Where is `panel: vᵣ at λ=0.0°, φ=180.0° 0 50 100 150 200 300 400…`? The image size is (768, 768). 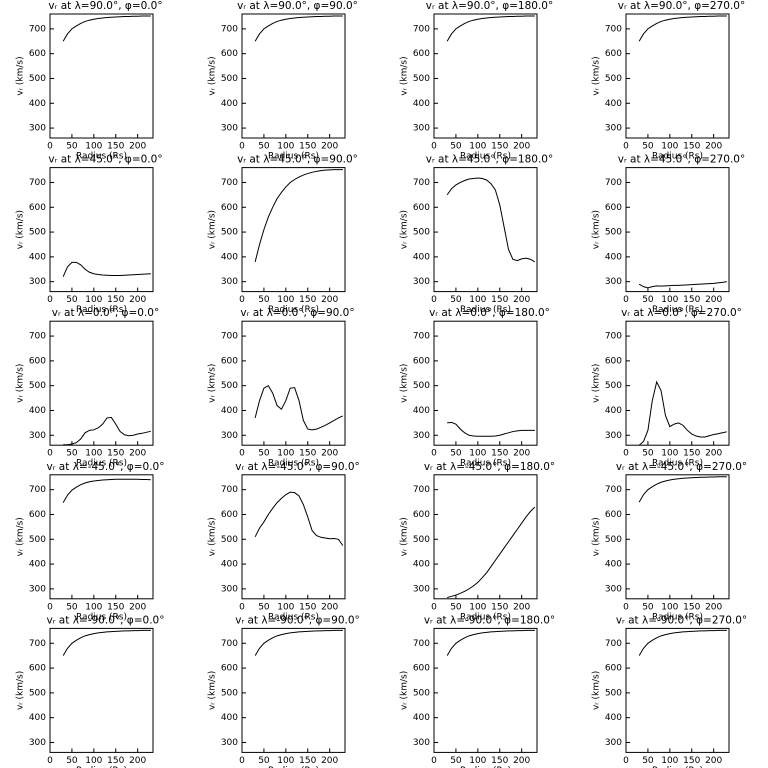
panel: vᵣ at λ=0.0°, φ=180.0° 0 50 100 150 200 300 400… is located at coordinates (475, 388).